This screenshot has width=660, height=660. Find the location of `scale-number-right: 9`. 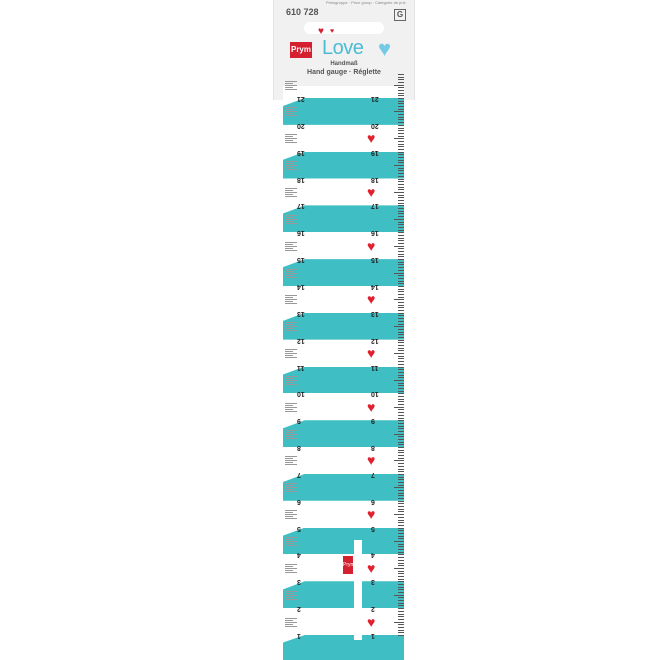

scale-number-right: 9 is located at coordinates (373, 421).